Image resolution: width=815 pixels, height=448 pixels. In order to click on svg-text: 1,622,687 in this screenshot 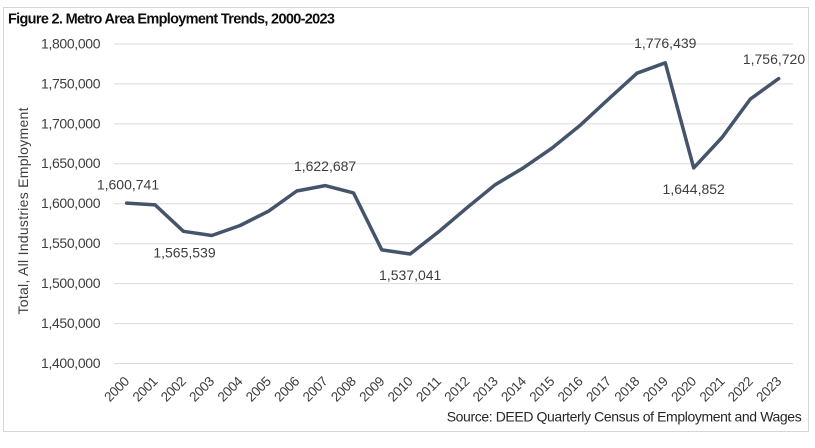, I will do `click(325, 166)`.